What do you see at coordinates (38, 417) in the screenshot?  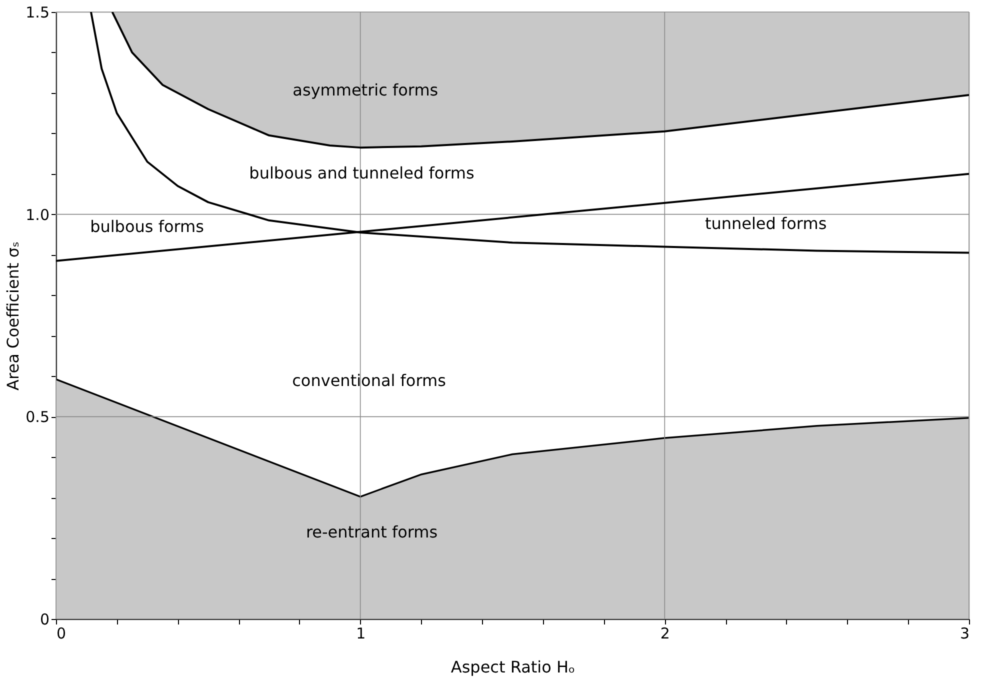 I see `y-tick-label: 0.5` at bounding box center [38, 417].